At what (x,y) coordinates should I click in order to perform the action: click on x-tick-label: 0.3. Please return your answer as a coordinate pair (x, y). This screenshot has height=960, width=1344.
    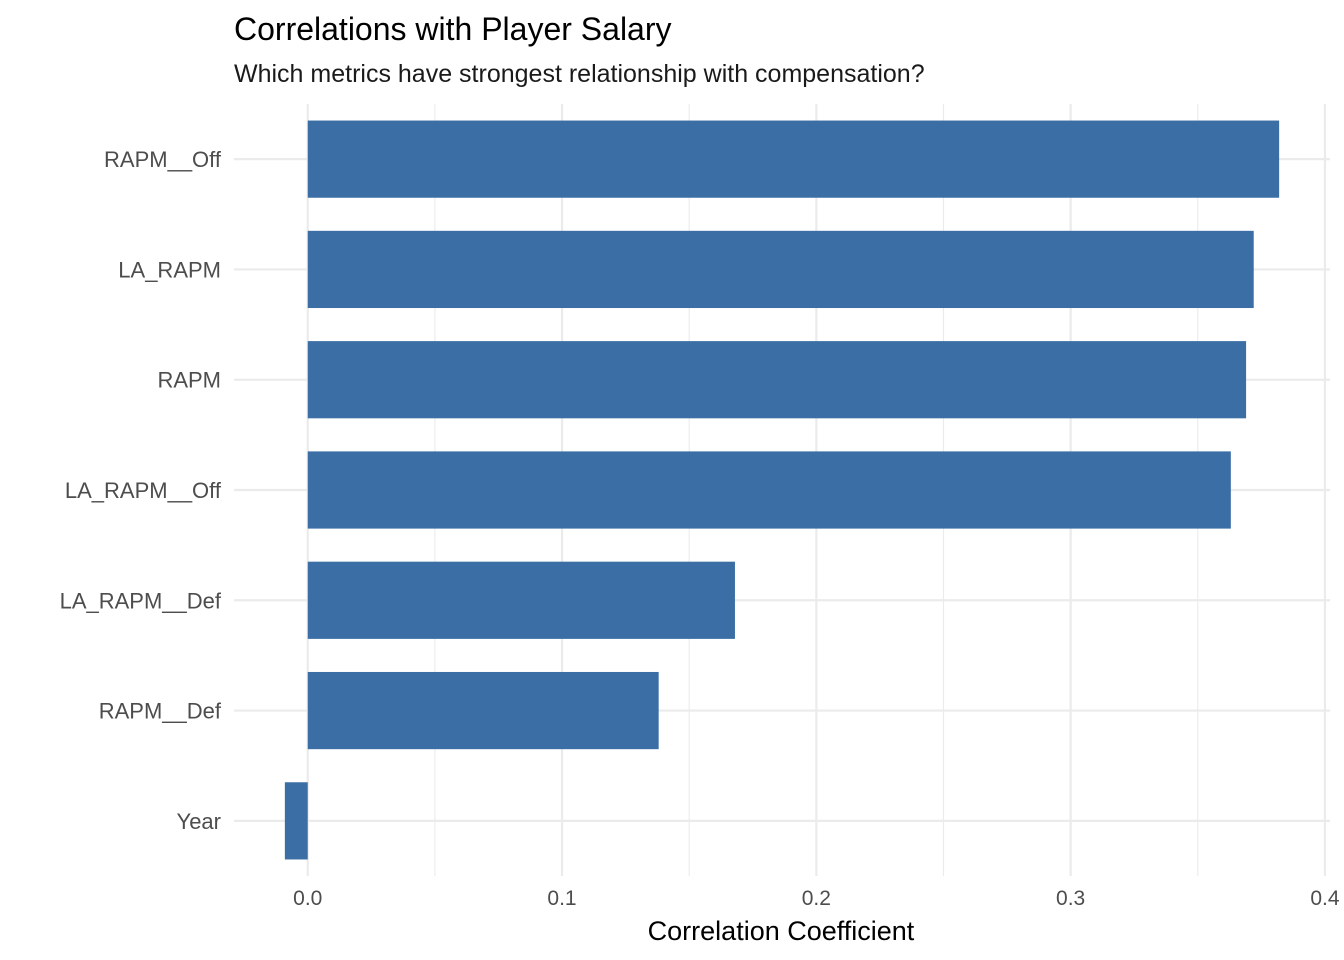
    Looking at the image, I should click on (1070, 898).